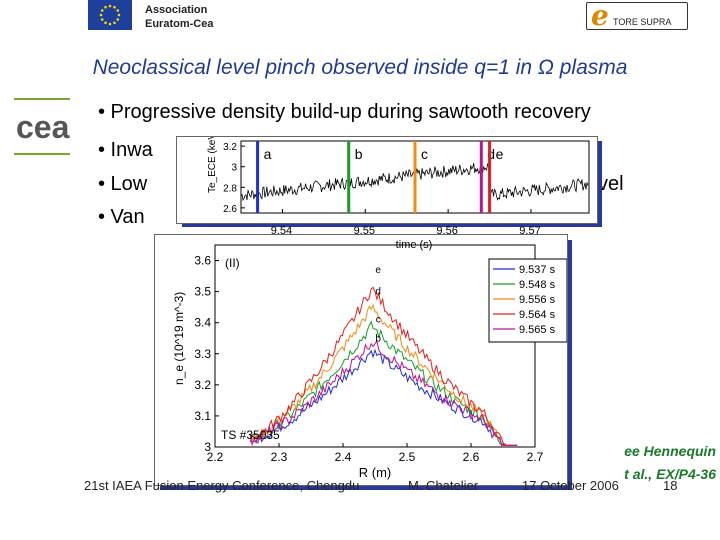 This screenshot has width=720, height=540. What do you see at coordinates (642, 22) in the screenshot?
I see `tore-supra-label: TORE SUPRA` at bounding box center [642, 22].